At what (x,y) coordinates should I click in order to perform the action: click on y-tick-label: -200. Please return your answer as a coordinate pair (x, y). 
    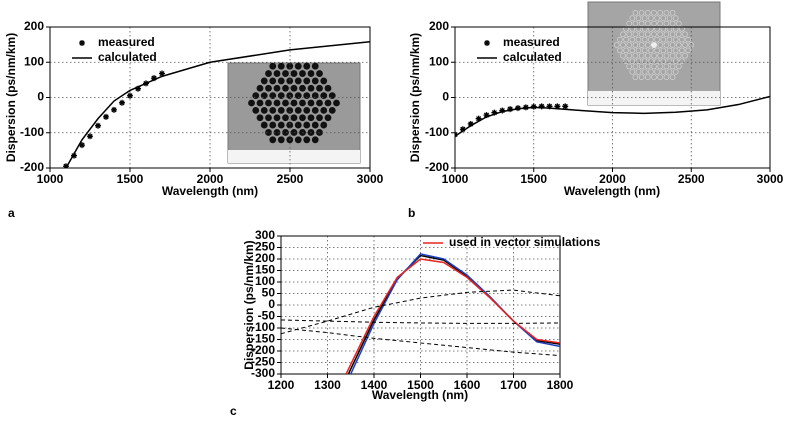
    Looking at the image, I should click on (32, 167).